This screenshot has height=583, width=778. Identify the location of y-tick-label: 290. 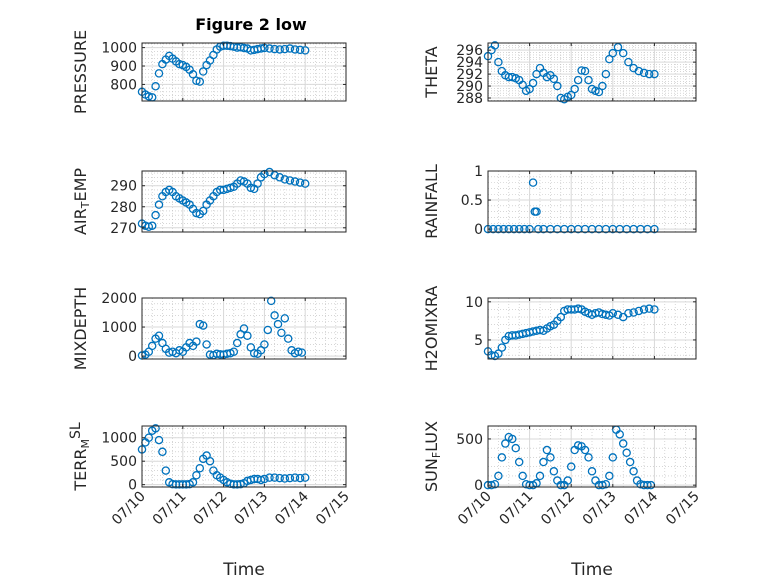
(469, 87).